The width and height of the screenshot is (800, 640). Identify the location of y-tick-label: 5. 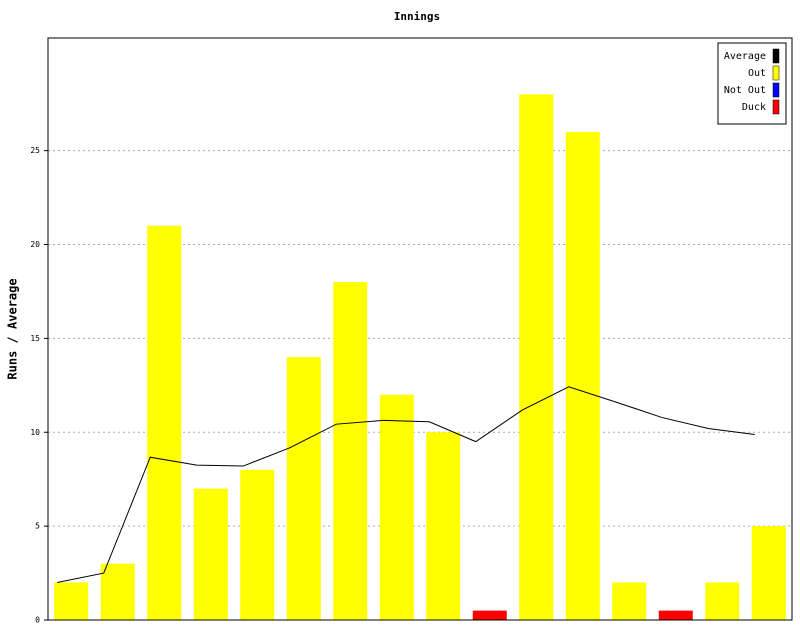
(37, 526).